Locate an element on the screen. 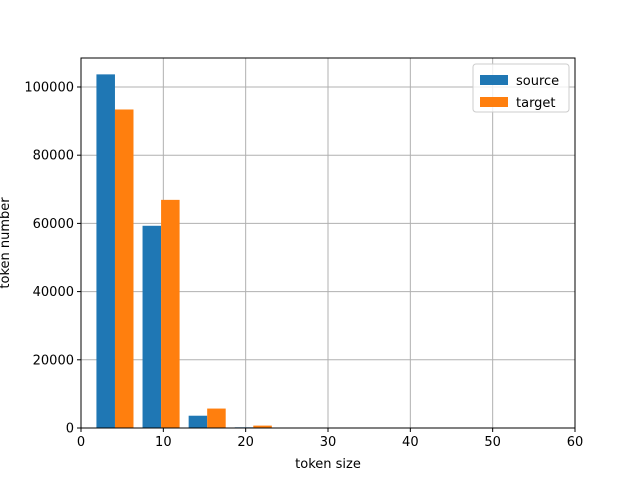 Image resolution: width=640 pixels, height=480 pixels. x-tick-label: 60 is located at coordinates (575, 442).